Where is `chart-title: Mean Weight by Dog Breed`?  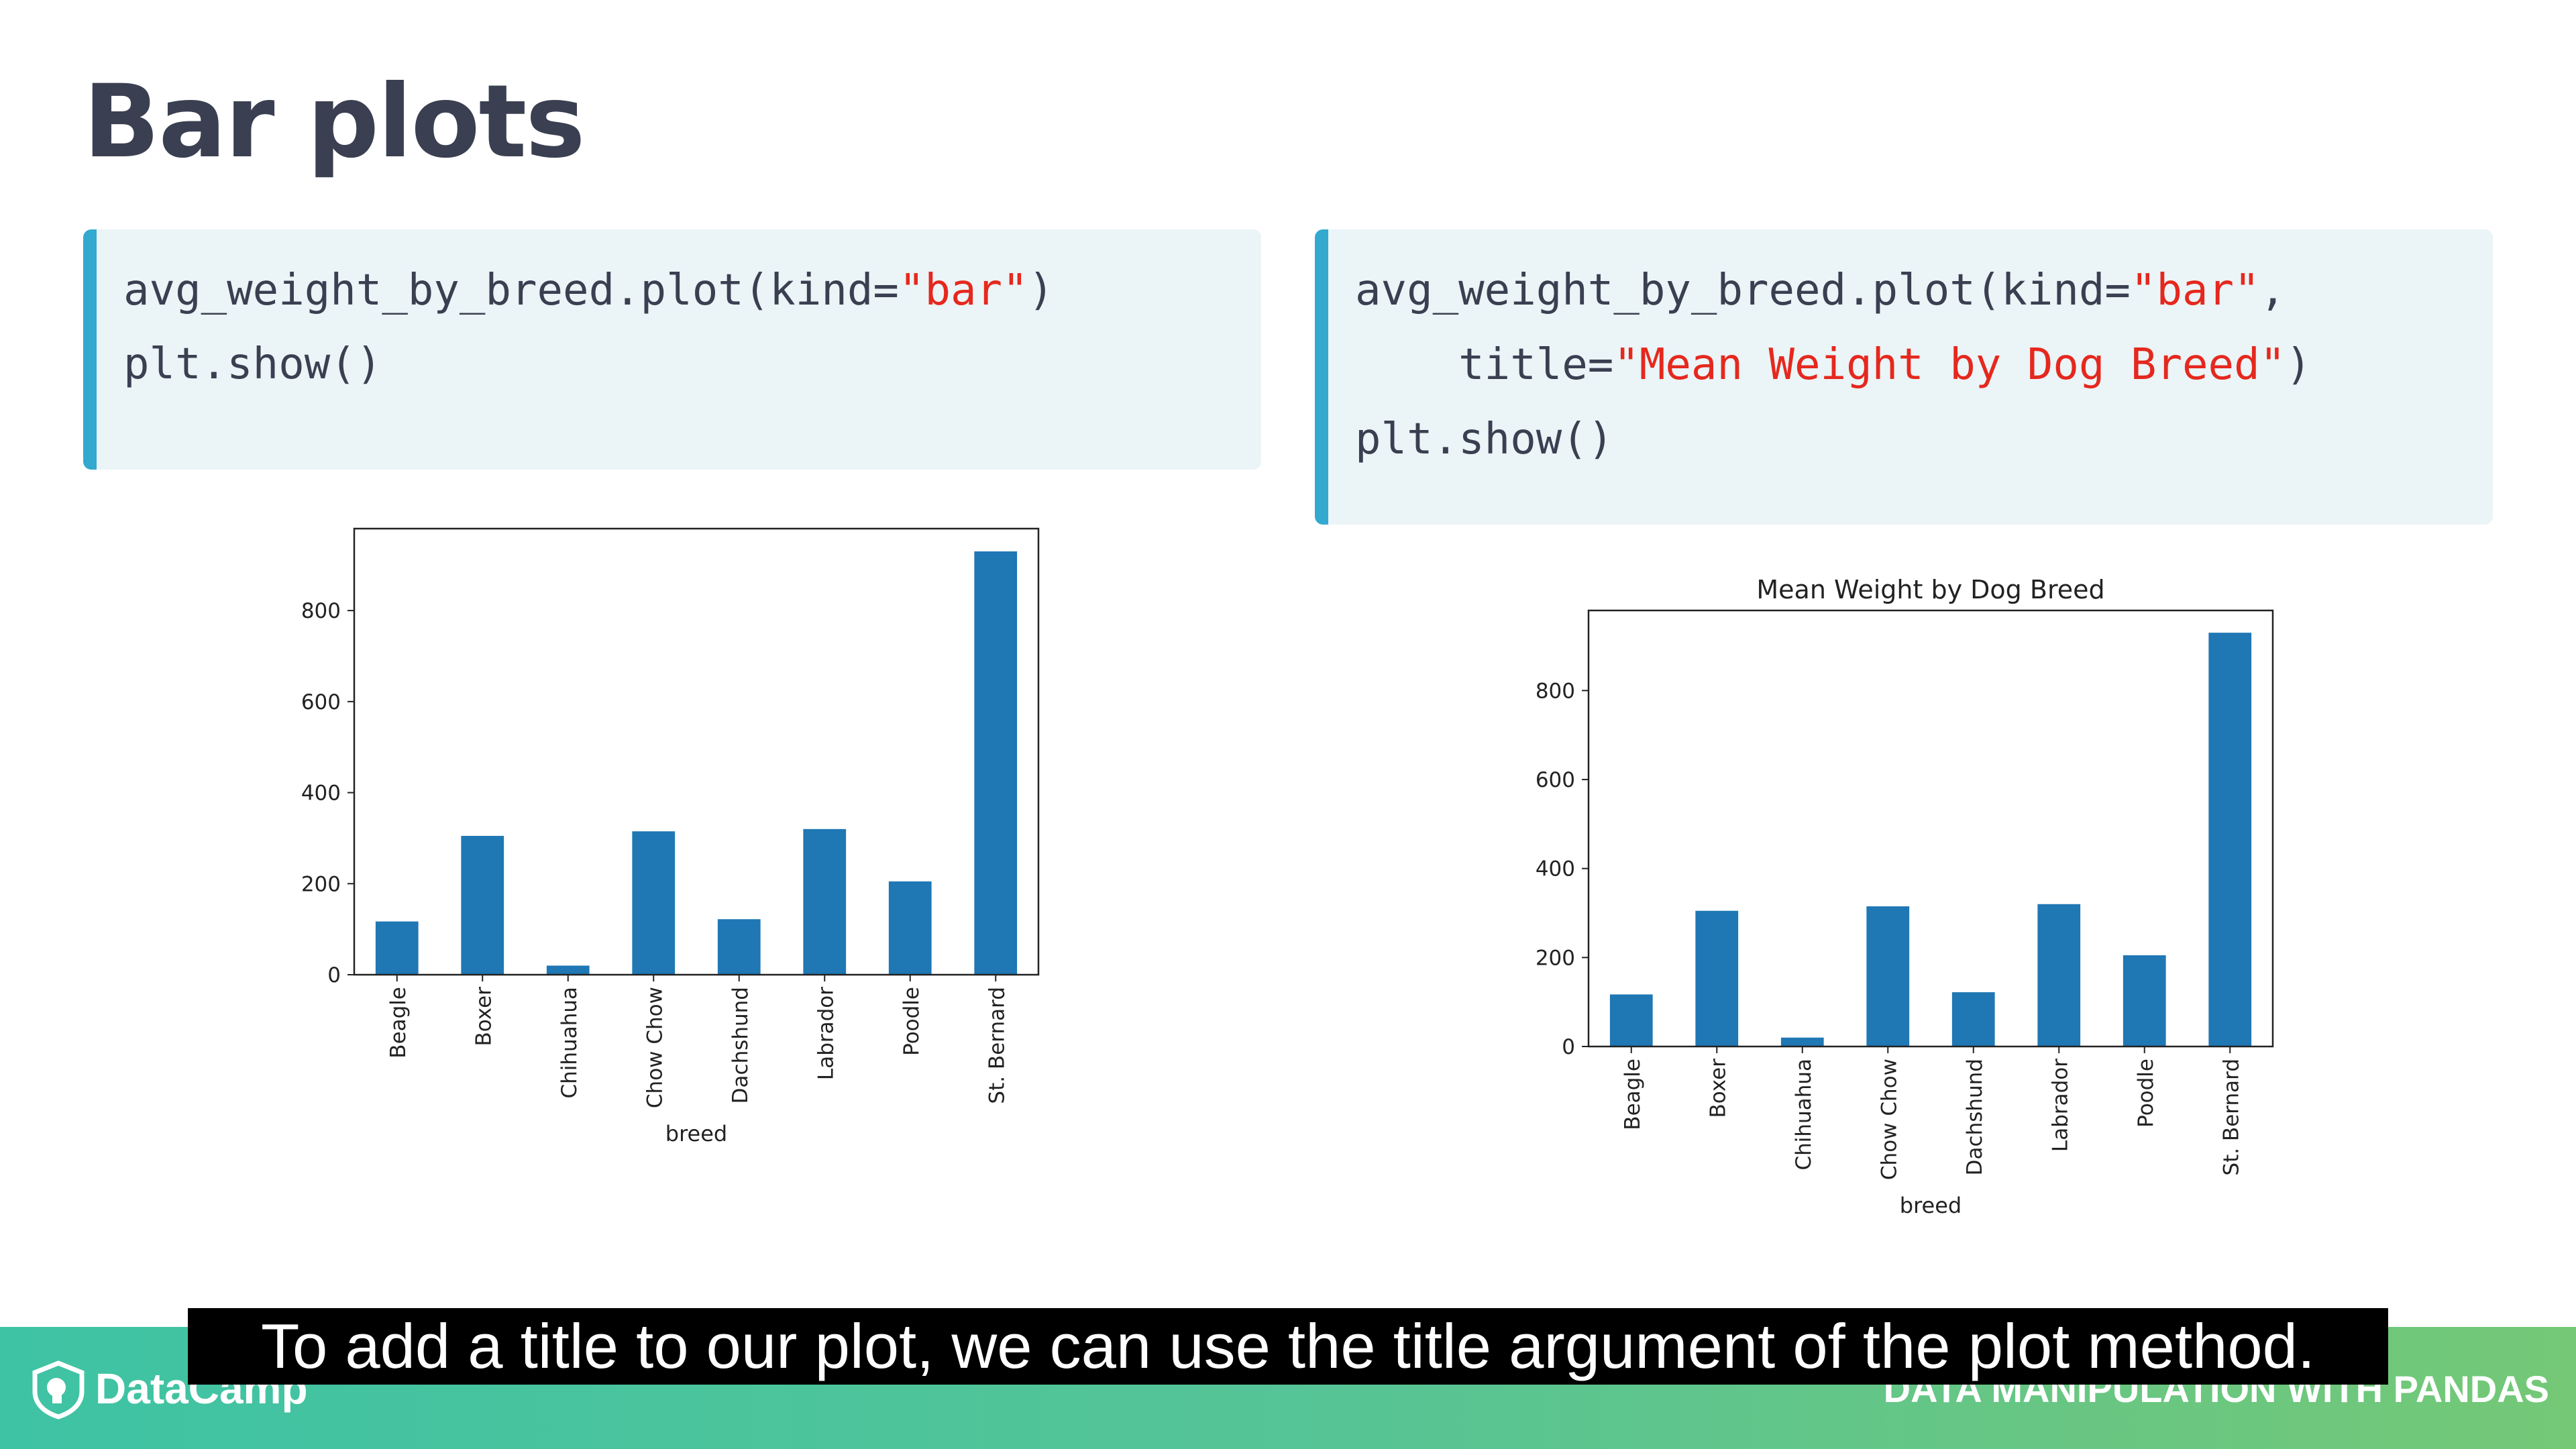 chart-title: Mean Weight by Dog Breed is located at coordinates (1930, 589).